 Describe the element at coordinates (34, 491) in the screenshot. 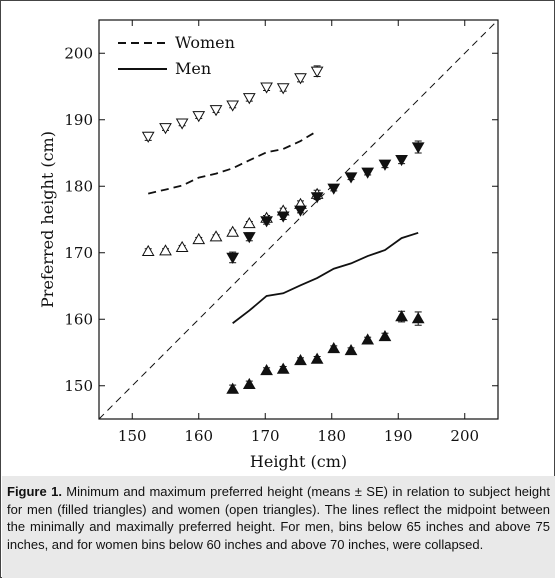

I see `caption-label: Figure 1.` at that location.